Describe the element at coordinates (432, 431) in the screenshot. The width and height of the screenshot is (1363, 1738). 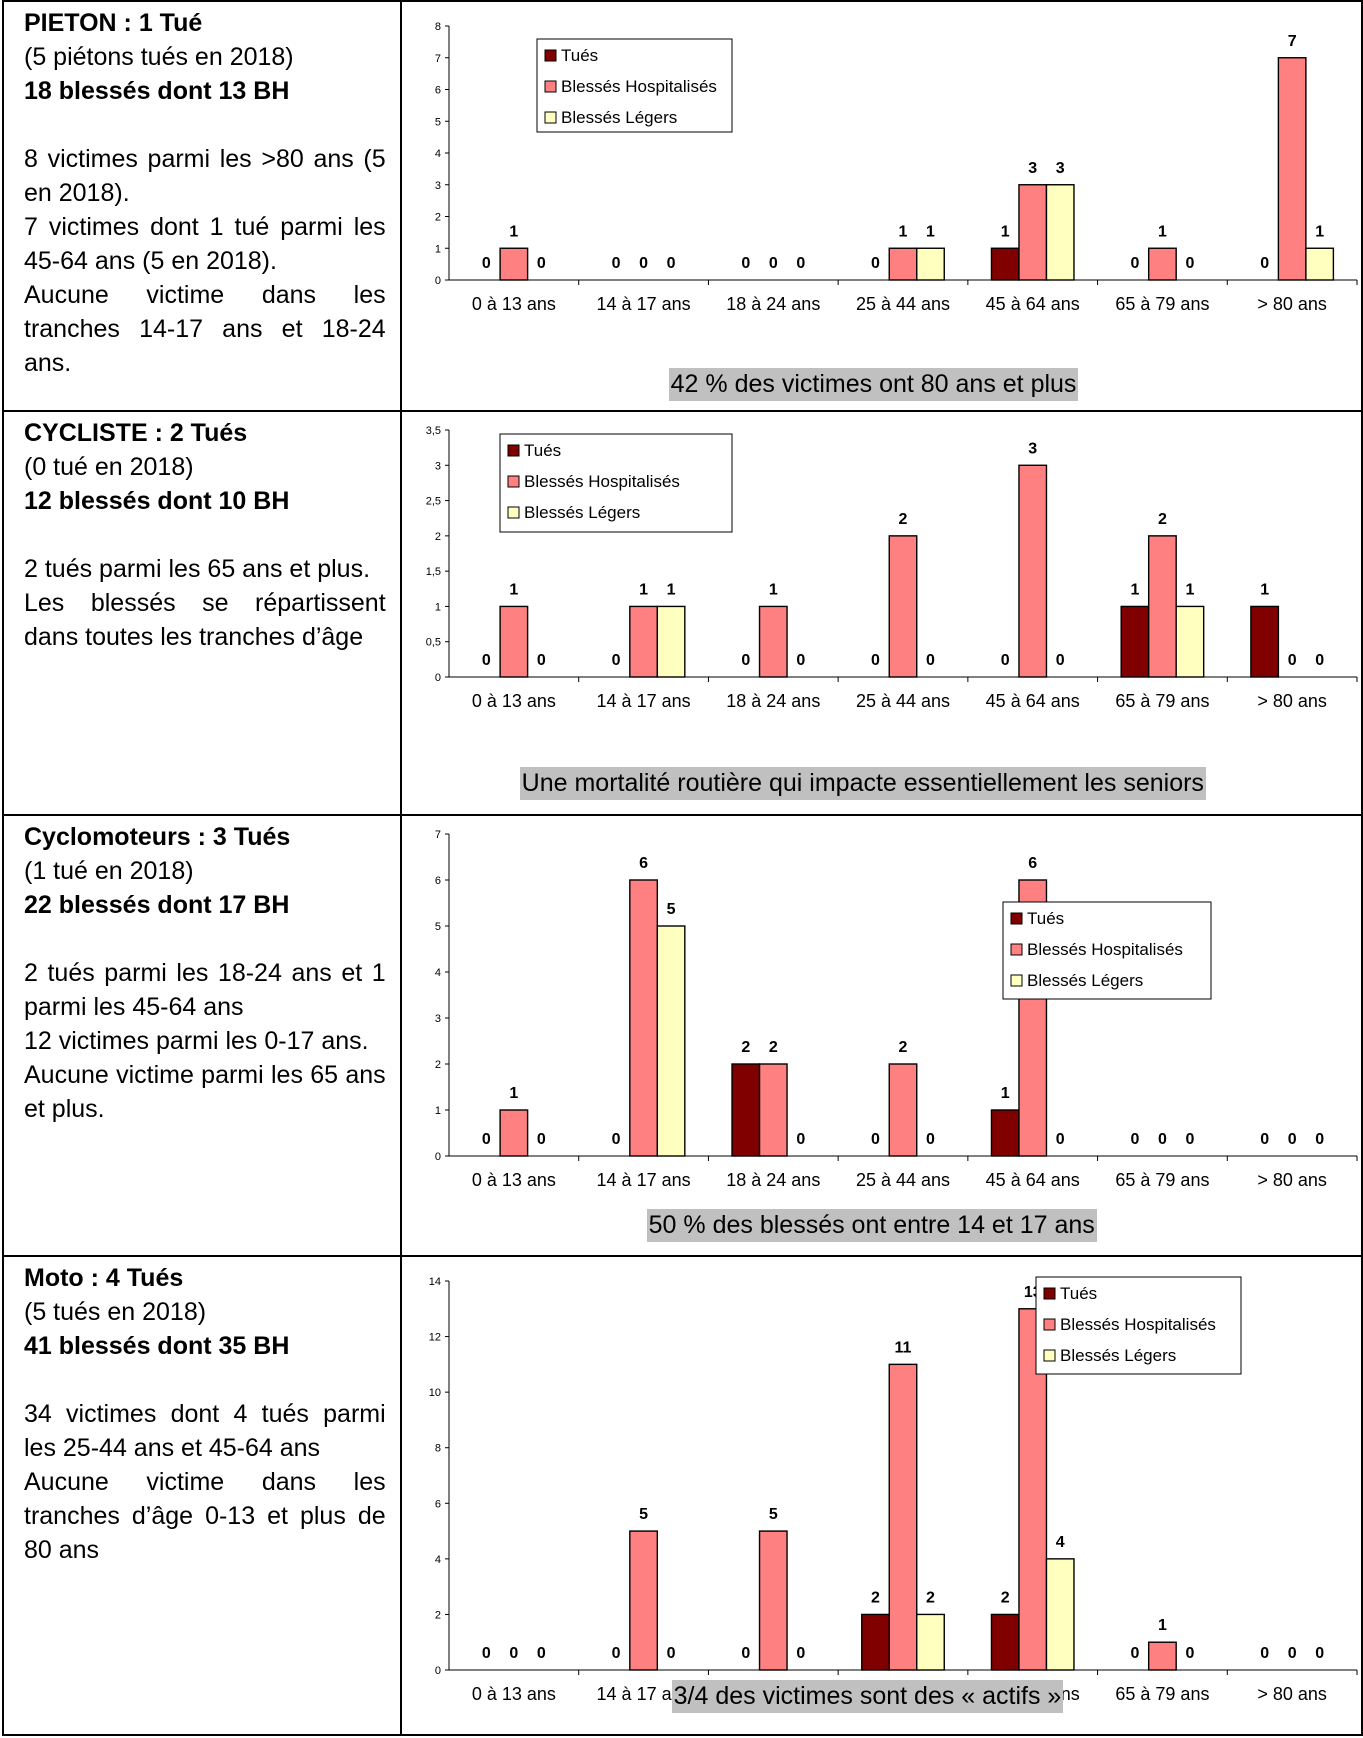
I see `y-tick-label: 3,5` at that location.